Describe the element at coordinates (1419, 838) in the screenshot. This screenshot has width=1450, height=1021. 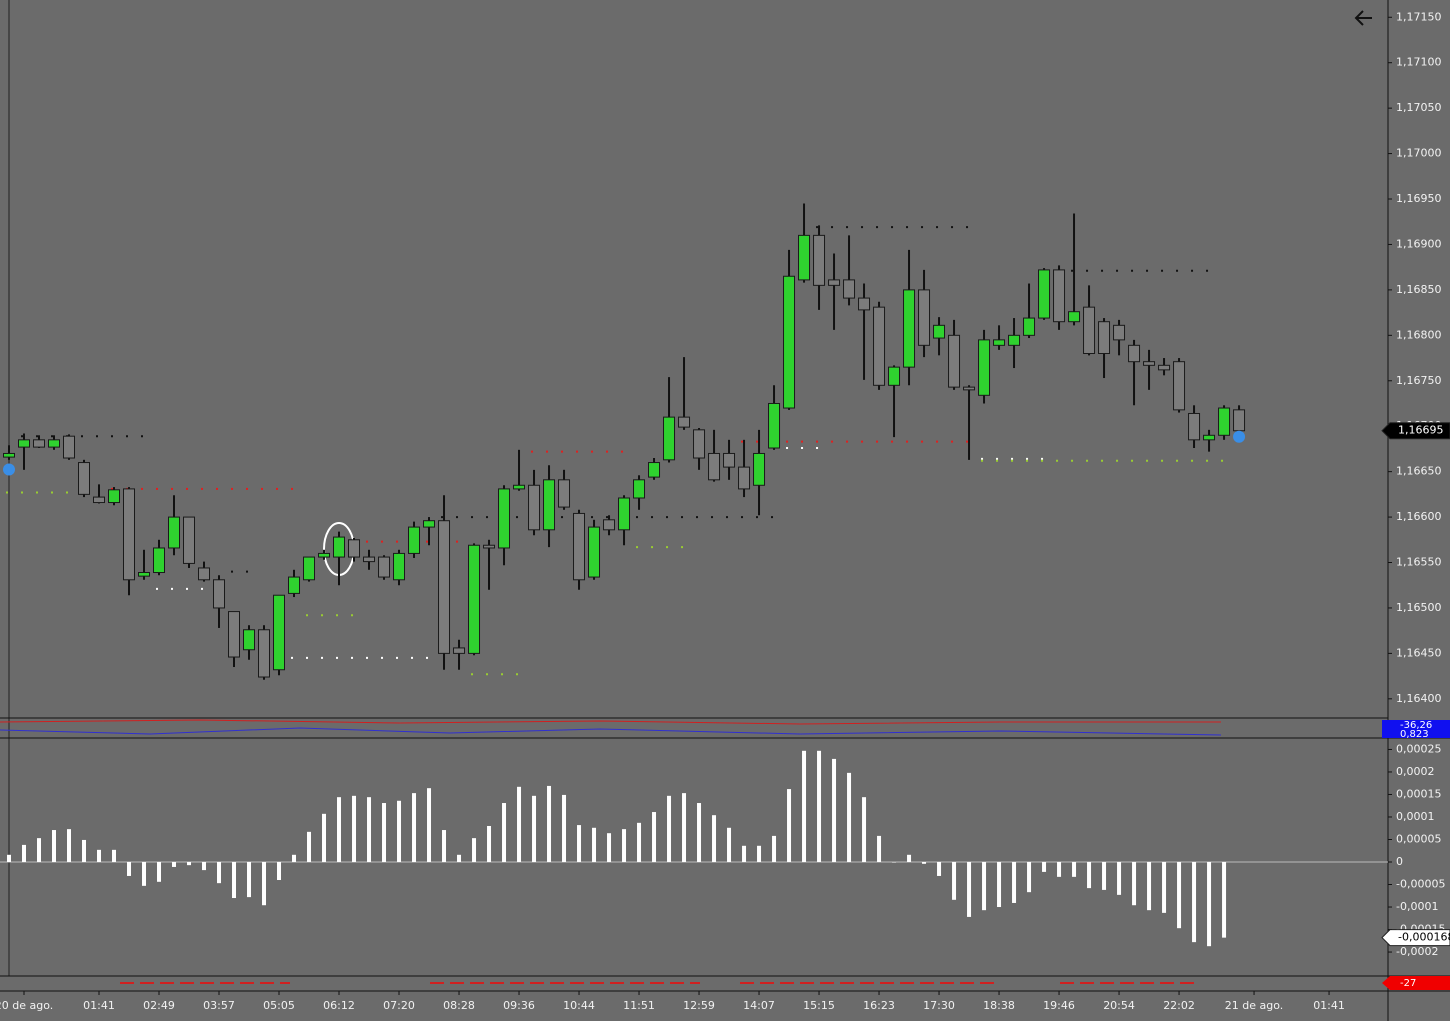
I see `y-tick-label: 0,00005` at that location.